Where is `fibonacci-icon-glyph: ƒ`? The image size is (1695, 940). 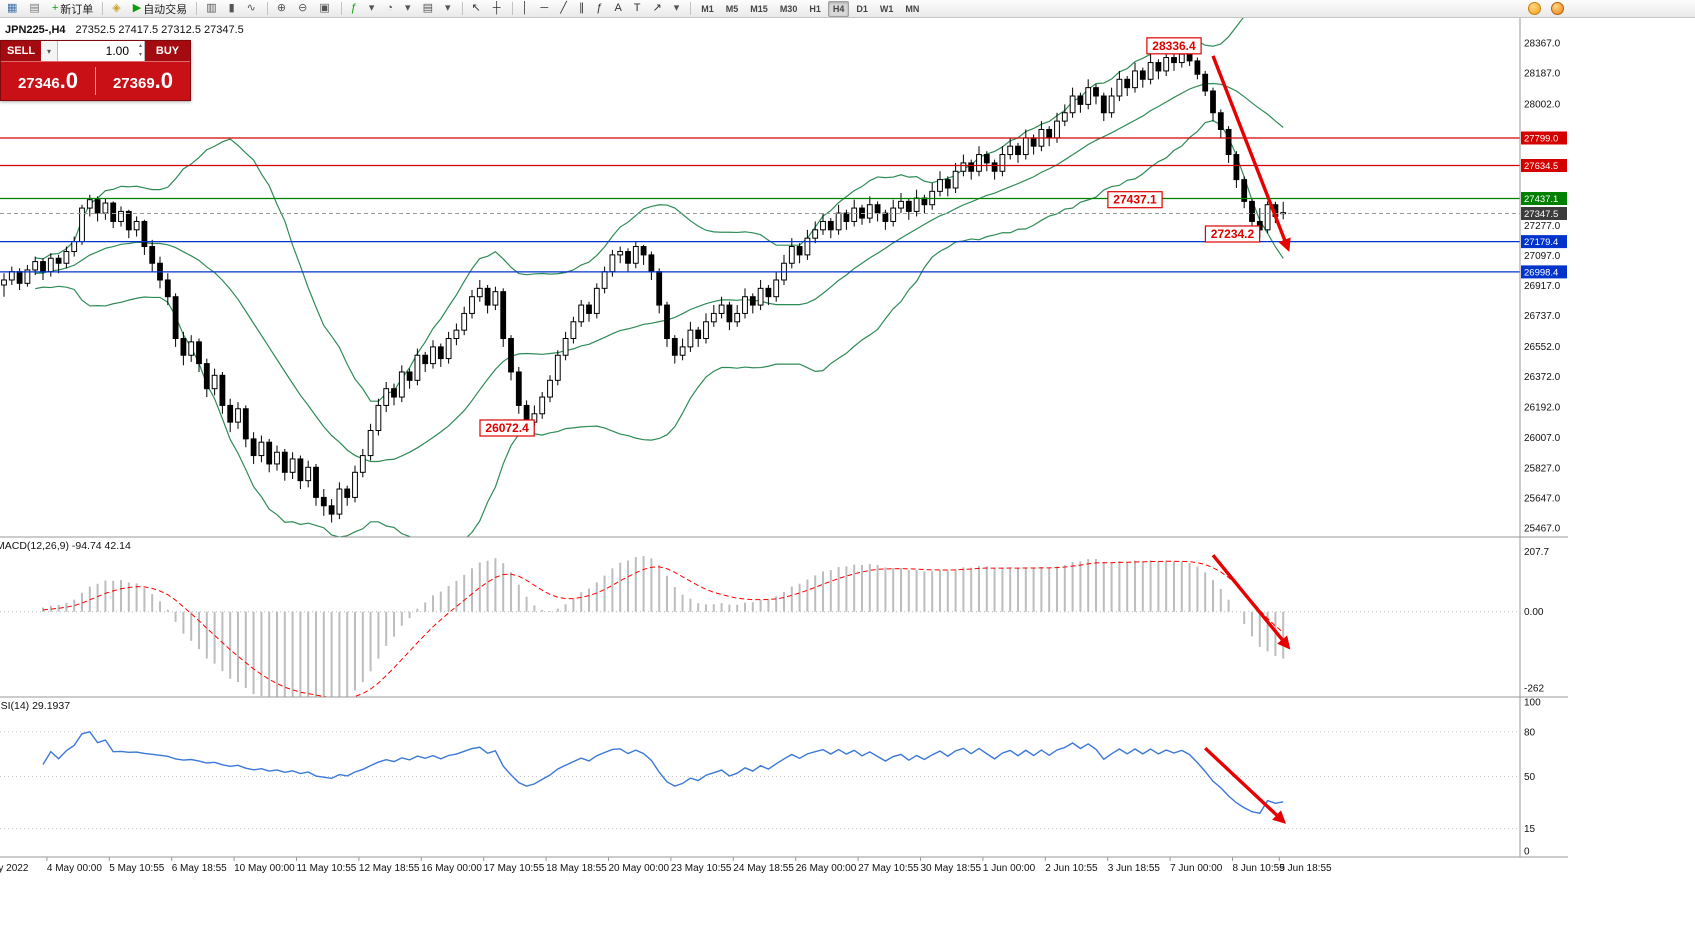
fibonacci-icon-glyph: ƒ is located at coordinates (599, 8).